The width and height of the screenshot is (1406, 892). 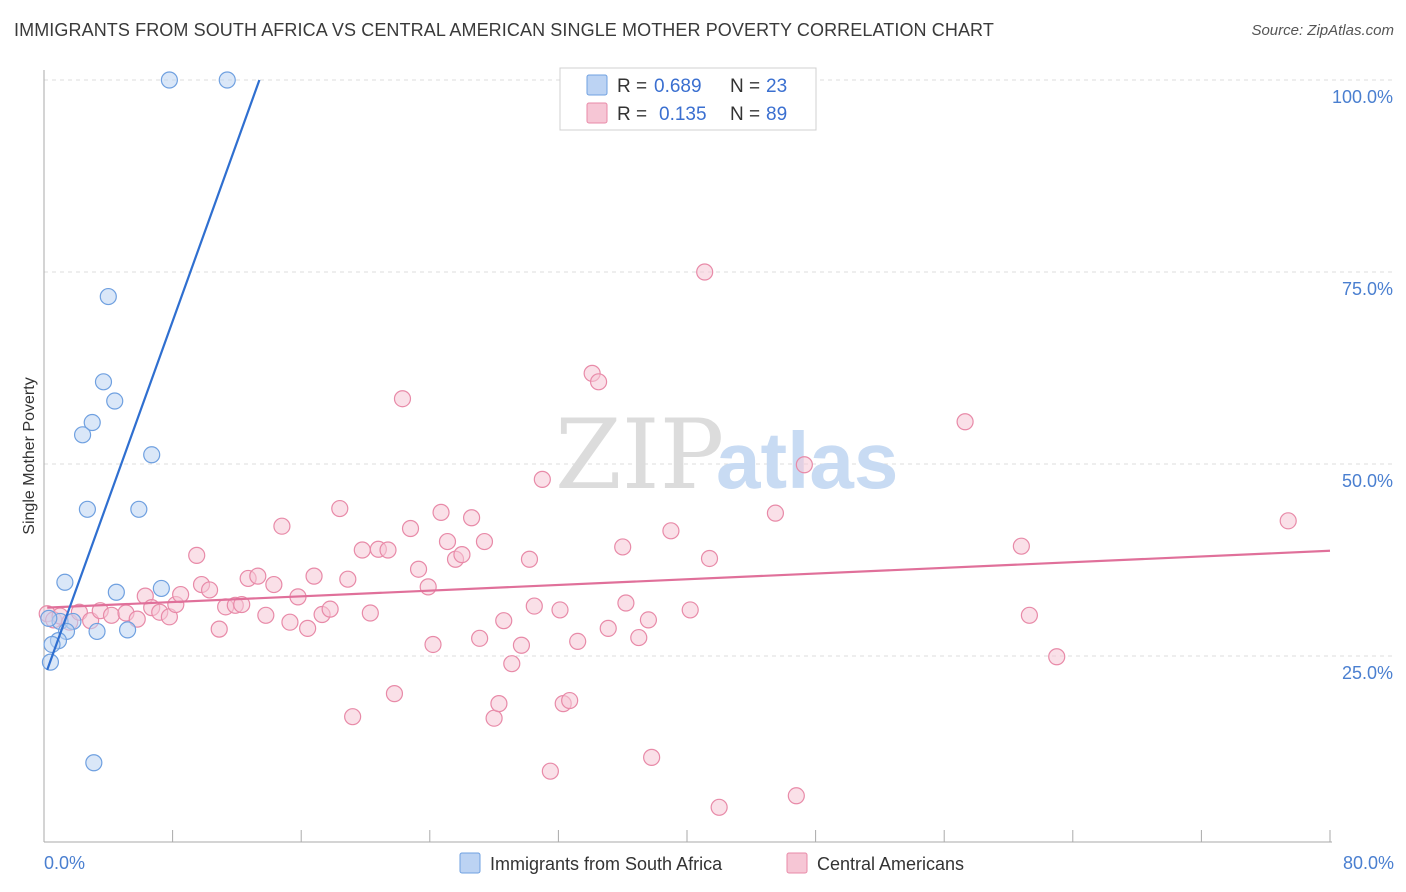 What do you see at coordinates (64, 863) in the screenshot?
I see `x-tick-label-min: 0.0%` at bounding box center [64, 863].